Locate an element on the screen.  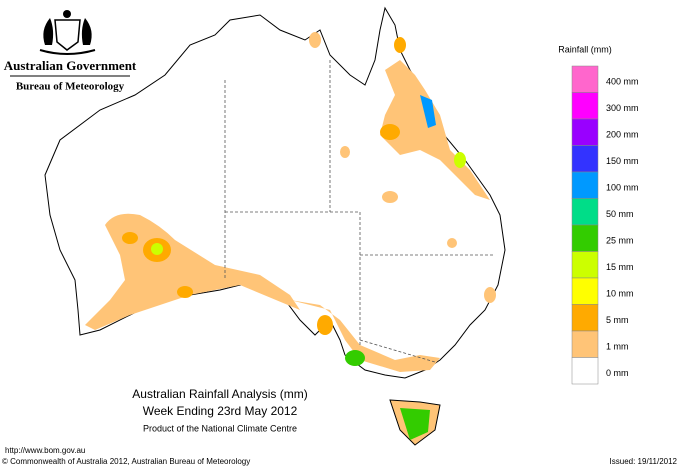
footer-url: http://www.bom.gov.au is located at coordinates (45, 450).